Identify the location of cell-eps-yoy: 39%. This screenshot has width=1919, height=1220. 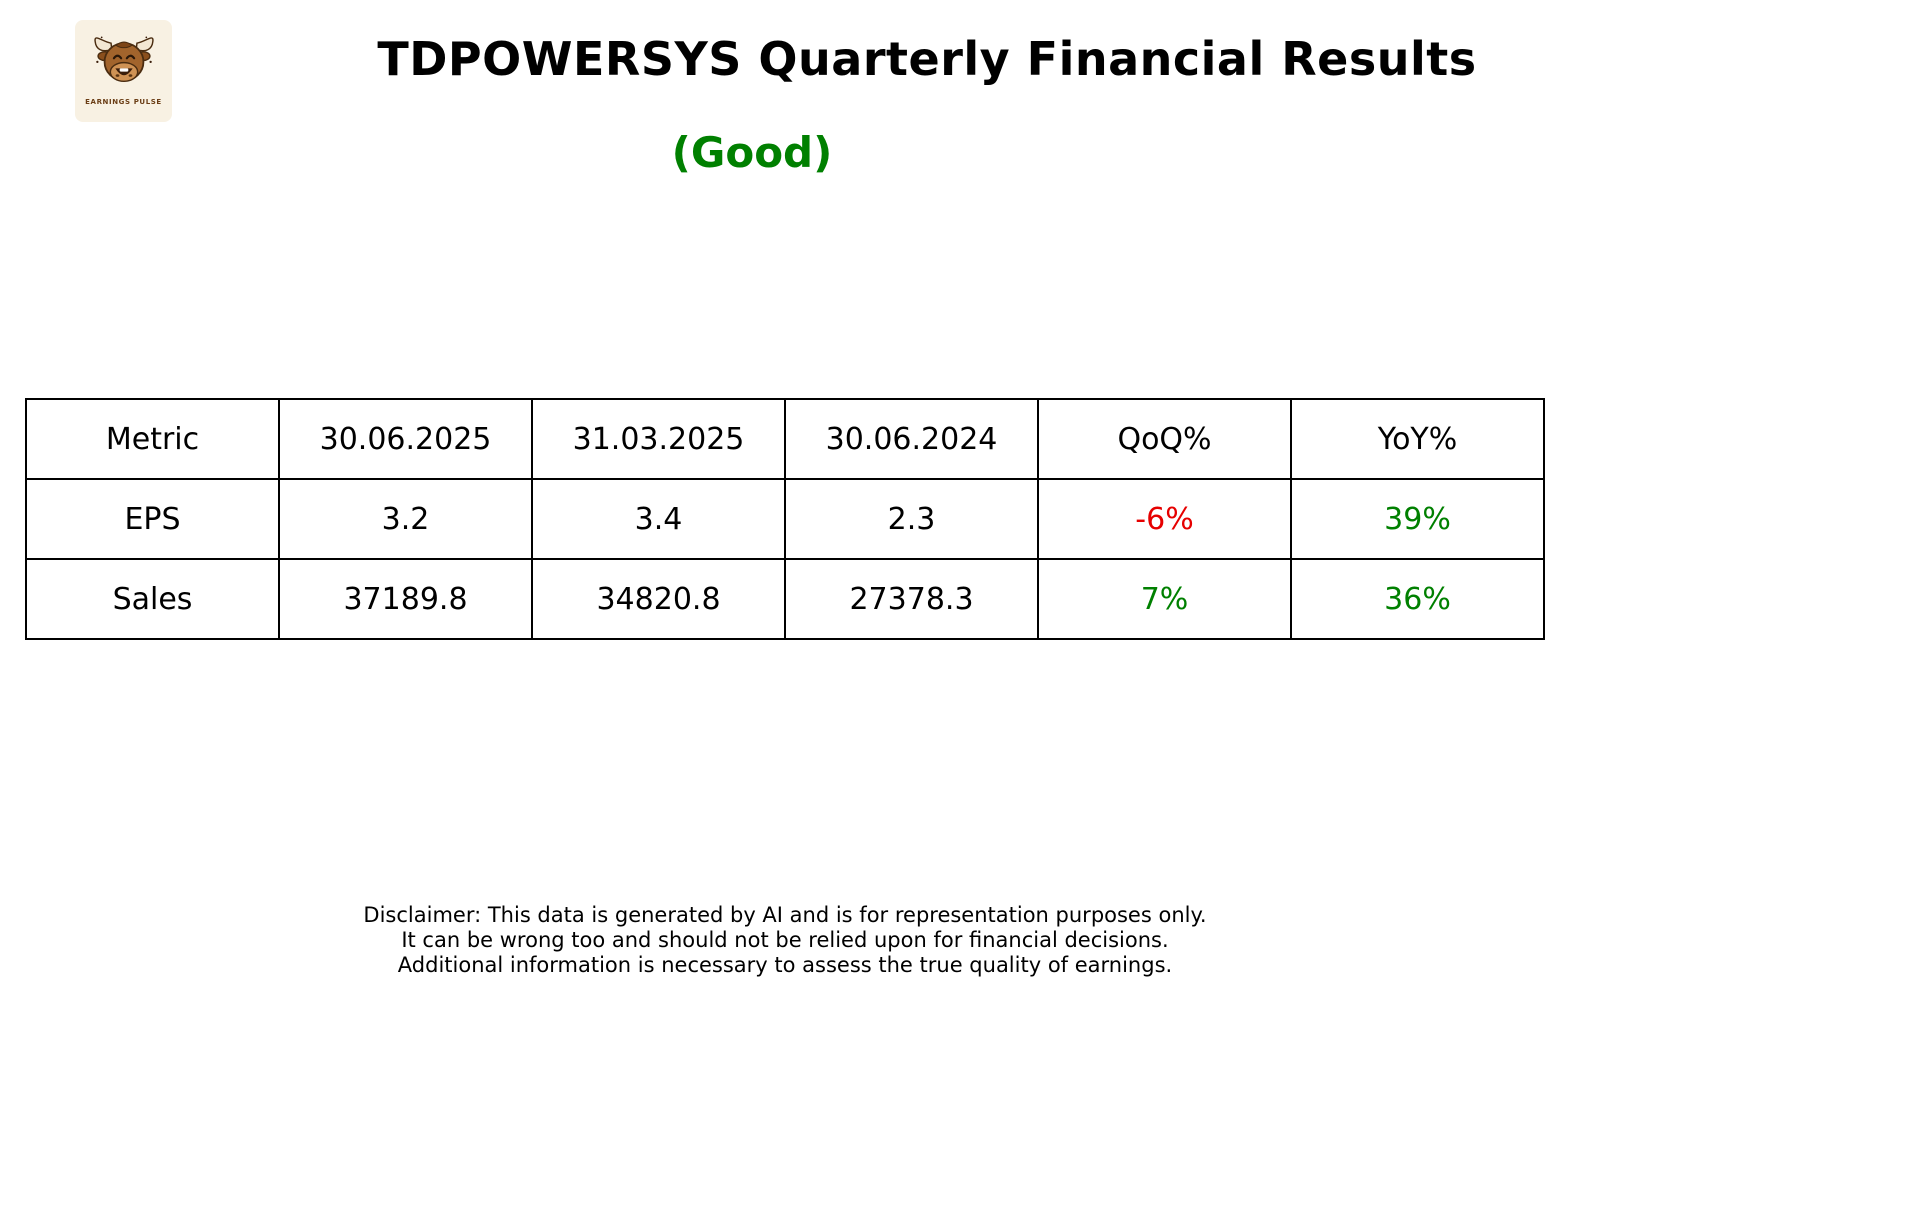
(1417, 519).